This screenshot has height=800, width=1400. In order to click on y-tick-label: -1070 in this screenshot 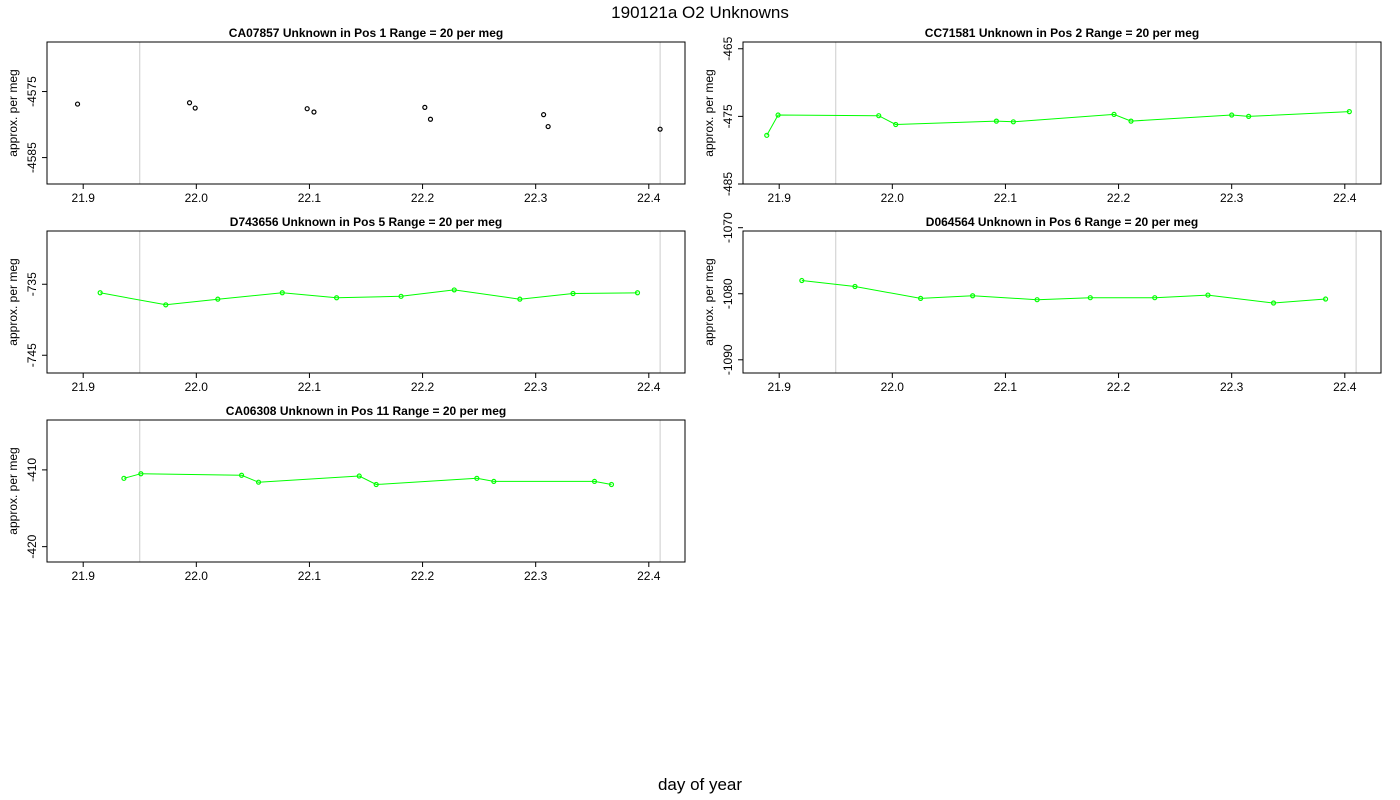, I will do `click(728, 227)`.